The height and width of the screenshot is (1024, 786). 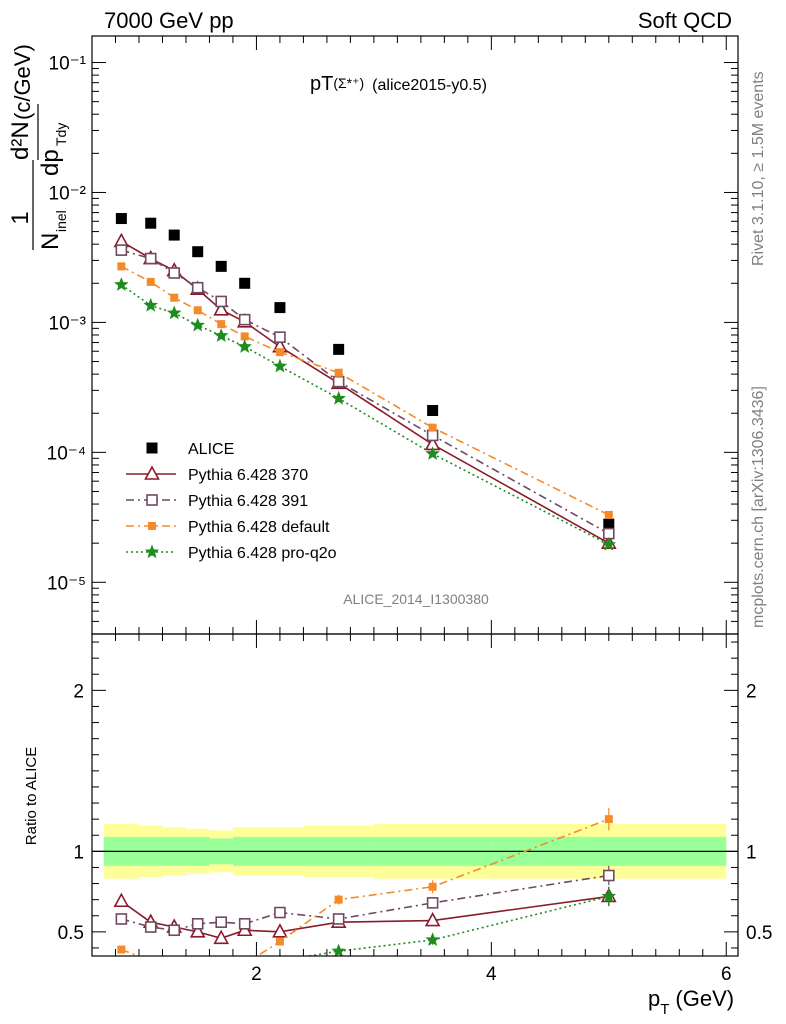 I want to click on legend-entry: Pythia 6.428 391, so click(x=217, y=501).